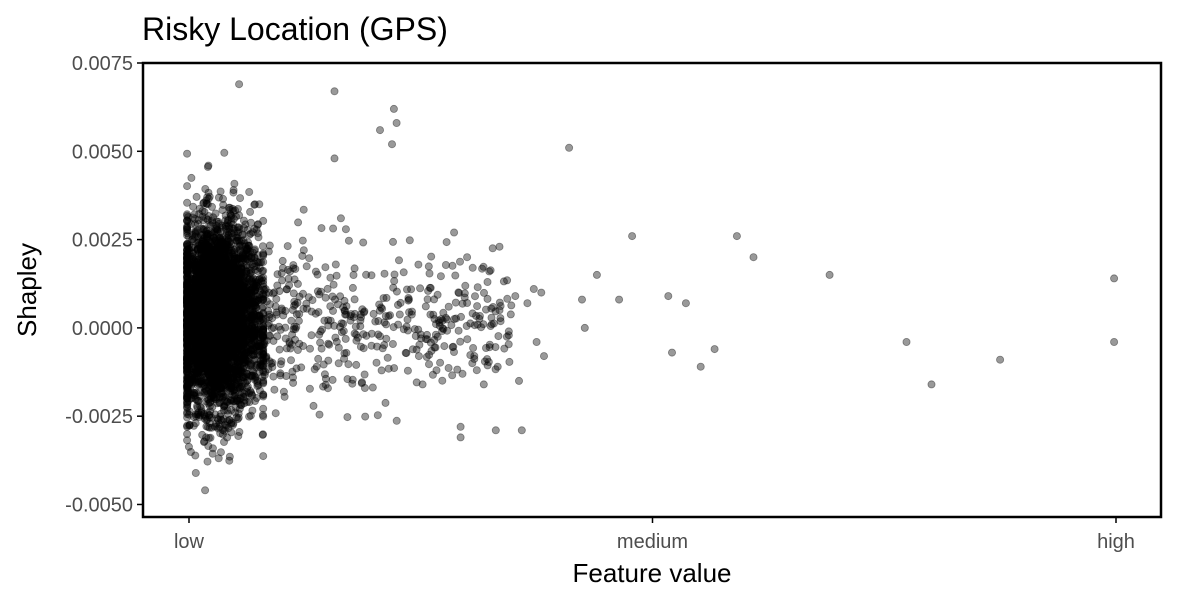  I want to click on x-axis-title: Feature value, so click(652, 573).